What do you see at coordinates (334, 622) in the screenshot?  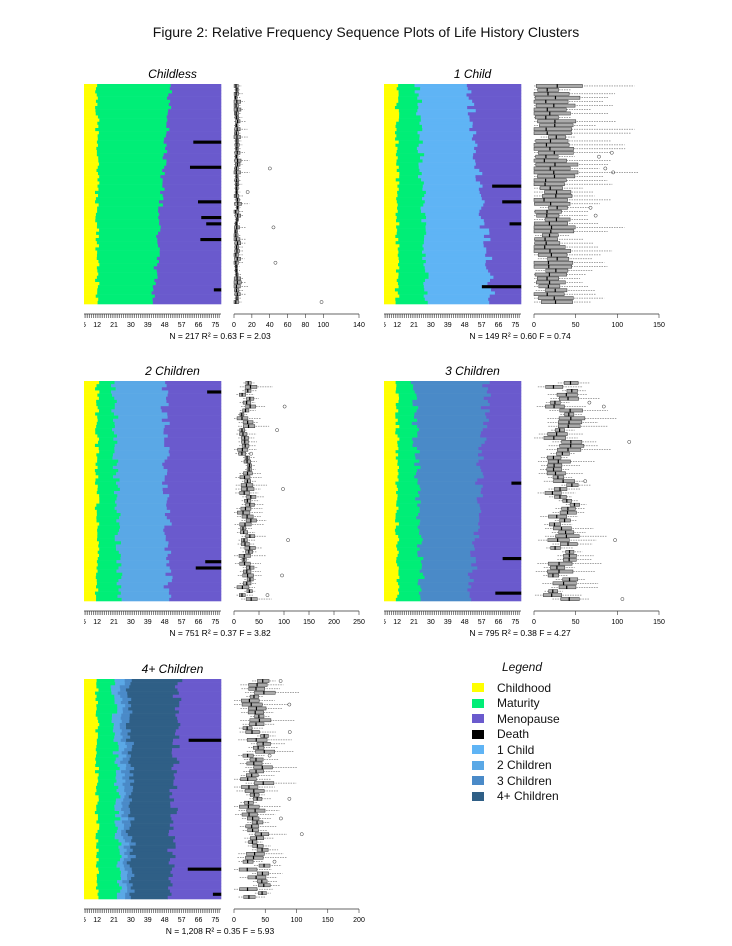 I see `distance-tick-label: 200` at bounding box center [334, 622].